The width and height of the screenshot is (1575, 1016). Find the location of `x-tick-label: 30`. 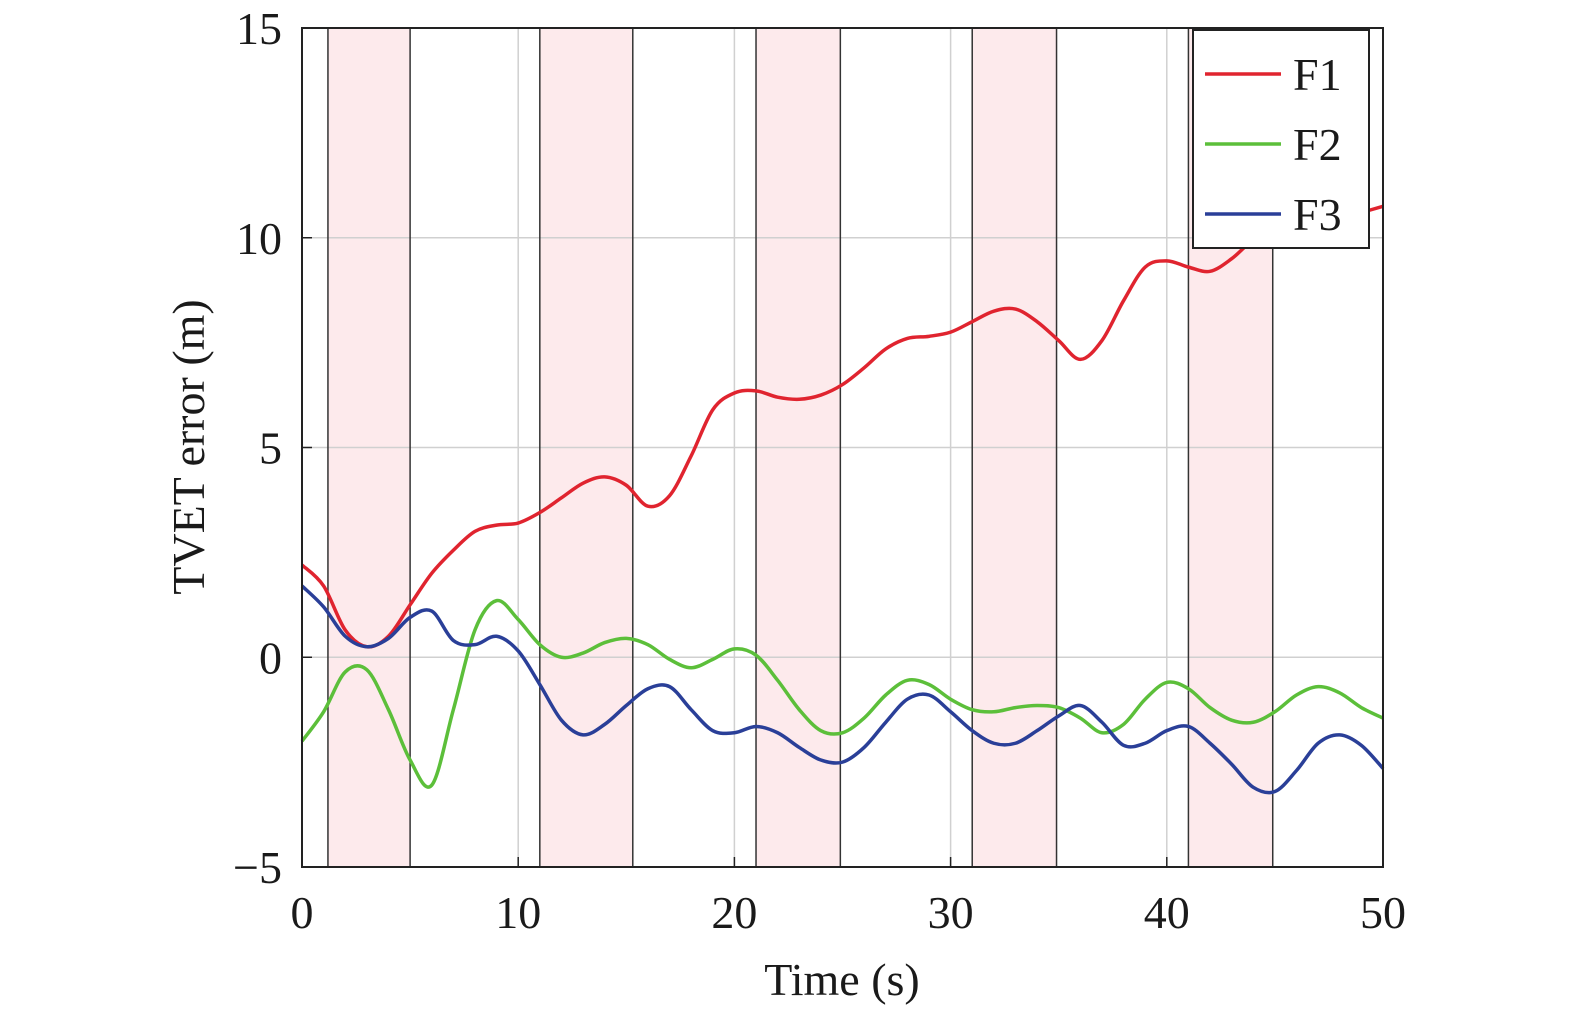

x-tick-label: 30 is located at coordinates (951, 912).